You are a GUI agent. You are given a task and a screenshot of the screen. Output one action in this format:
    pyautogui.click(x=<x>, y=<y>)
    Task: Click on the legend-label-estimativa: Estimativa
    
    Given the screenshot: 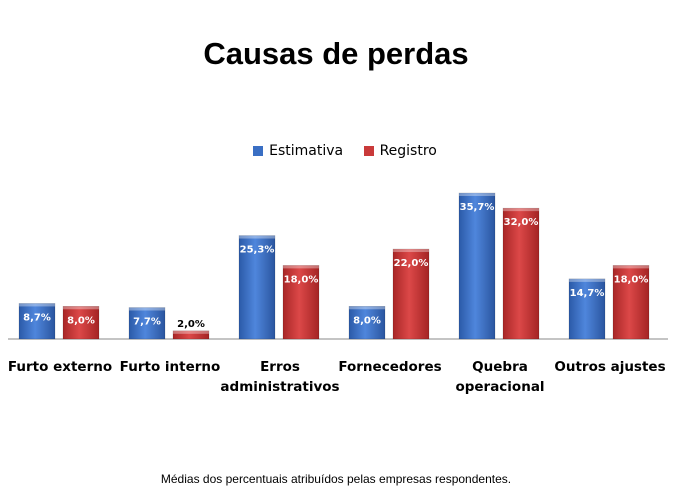 What is the action you would take?
    pyautogui.click(x=306, y=151)
    